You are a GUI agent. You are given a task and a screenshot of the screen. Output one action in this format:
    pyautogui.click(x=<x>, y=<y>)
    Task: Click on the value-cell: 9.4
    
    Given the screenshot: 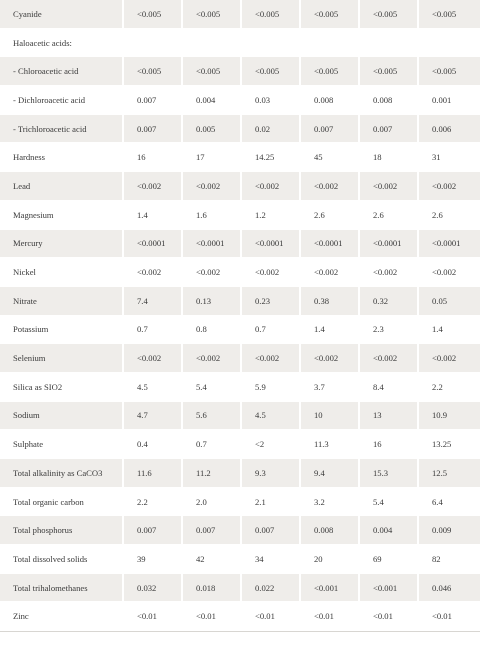 What is the action you would take?
    pyautogui.click(x=330, y=473)
    